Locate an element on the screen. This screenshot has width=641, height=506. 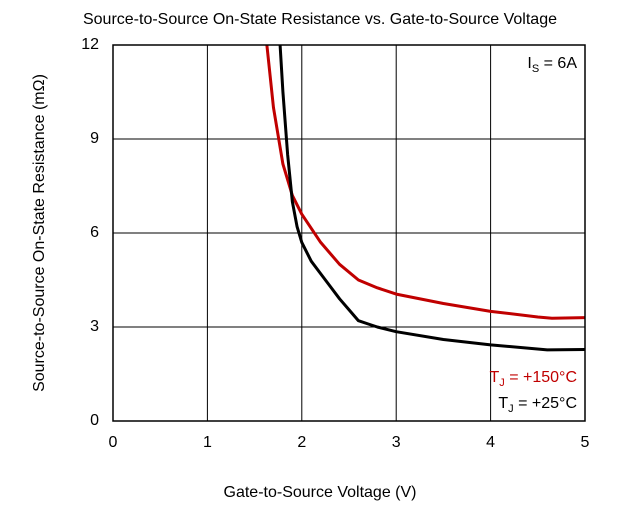
y-tick-label: 9 is located at coordinates (94, 138).